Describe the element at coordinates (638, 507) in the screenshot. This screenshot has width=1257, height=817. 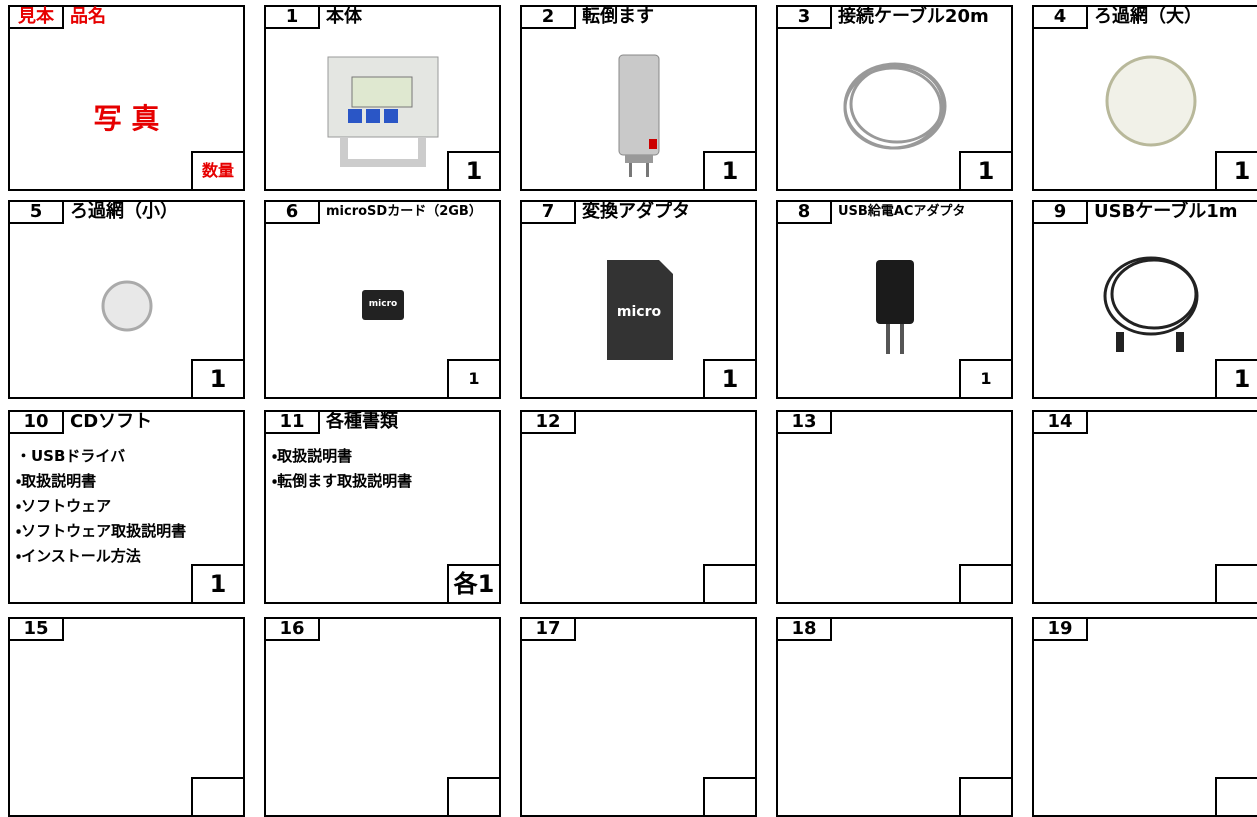
I see `item-card: 12` at that location.